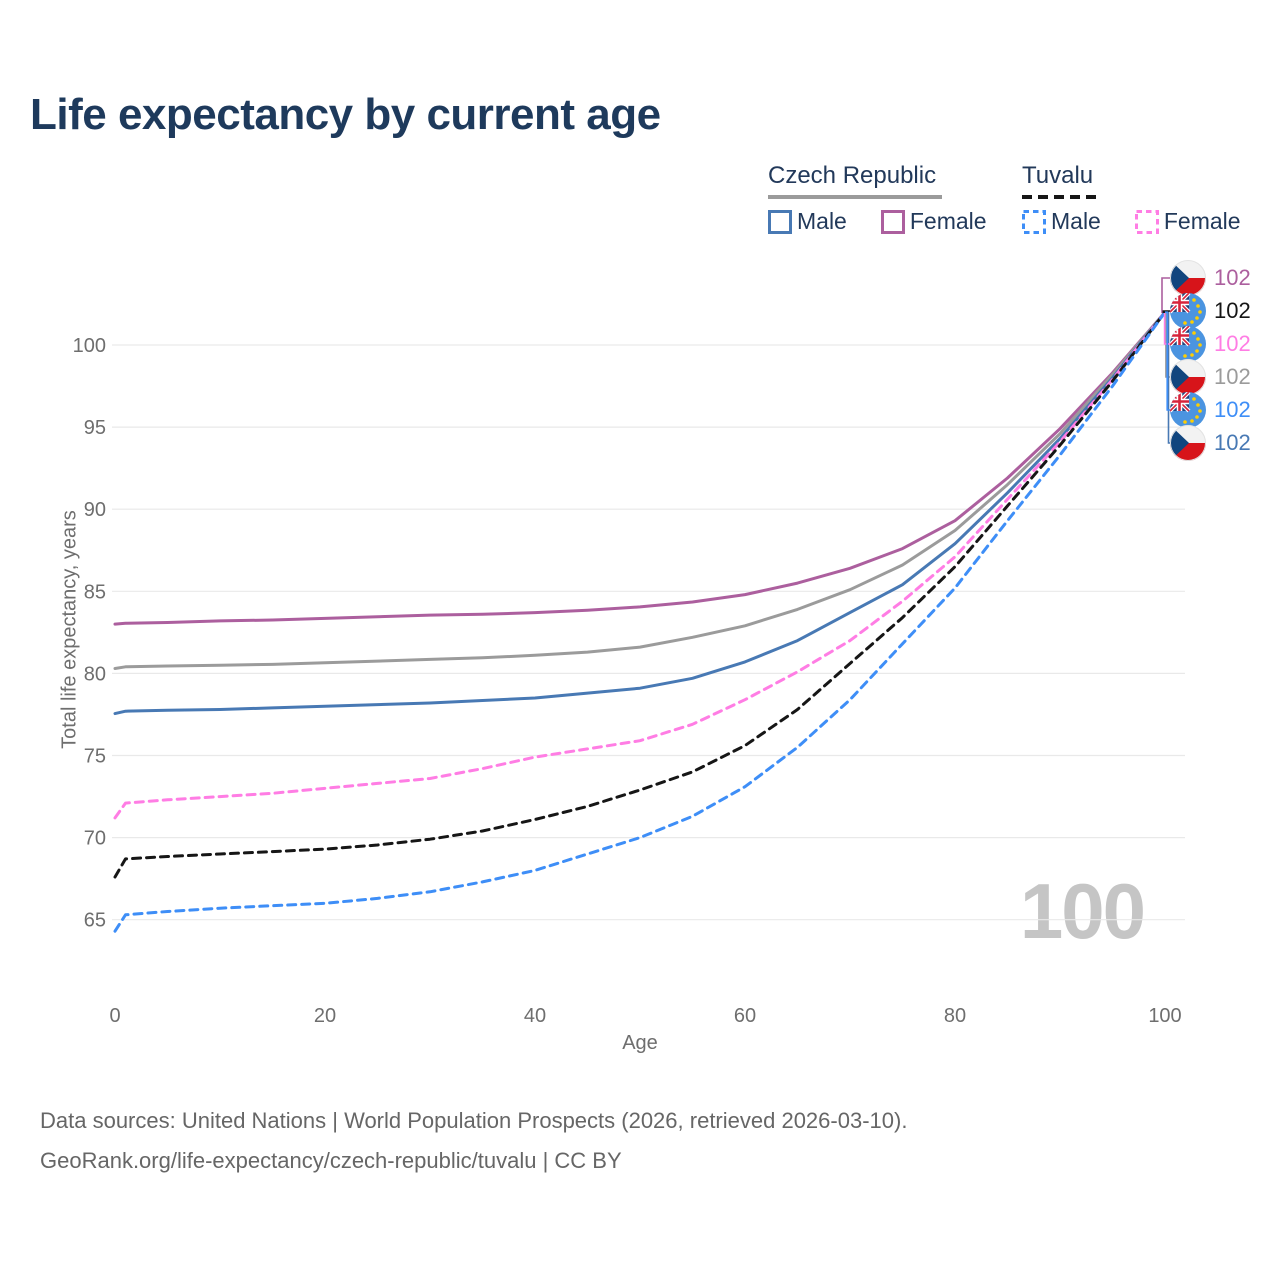 This screenshot has height=1280, width=1280. I want to click on y-tick-65: 65, so click(95, 921).